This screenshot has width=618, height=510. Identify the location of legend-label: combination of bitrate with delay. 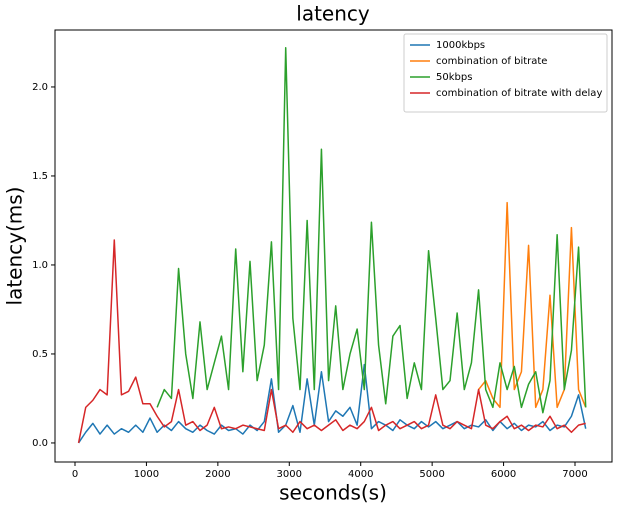
(519, 93).